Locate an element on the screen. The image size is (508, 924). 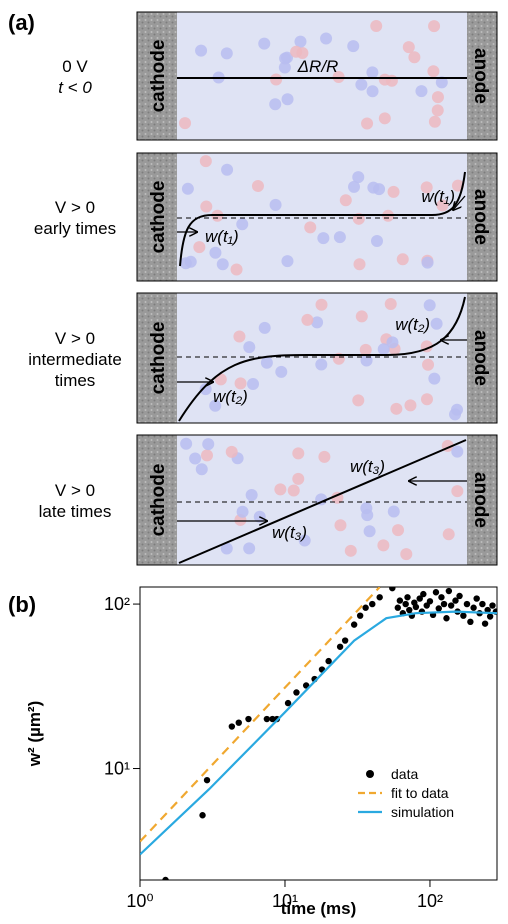
x-axis-label: time (ms) is located at coordinates (319, 908).